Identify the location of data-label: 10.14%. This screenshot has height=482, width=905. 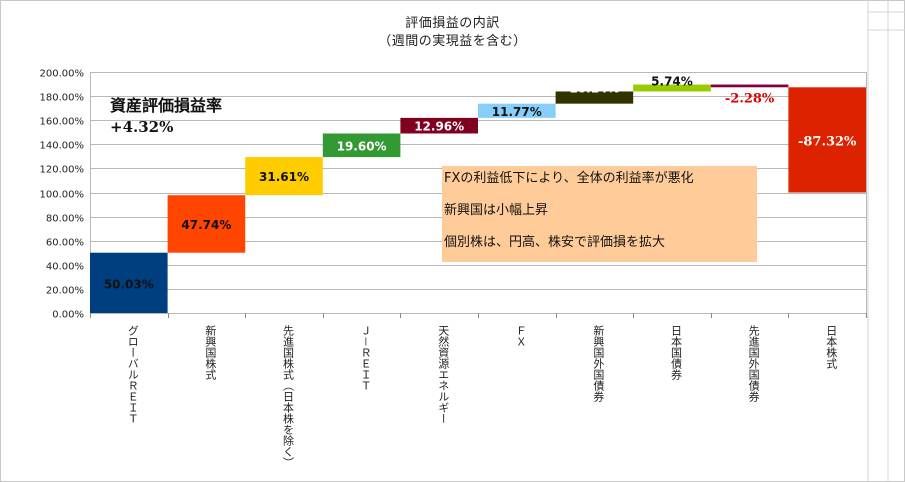
(594, 88).